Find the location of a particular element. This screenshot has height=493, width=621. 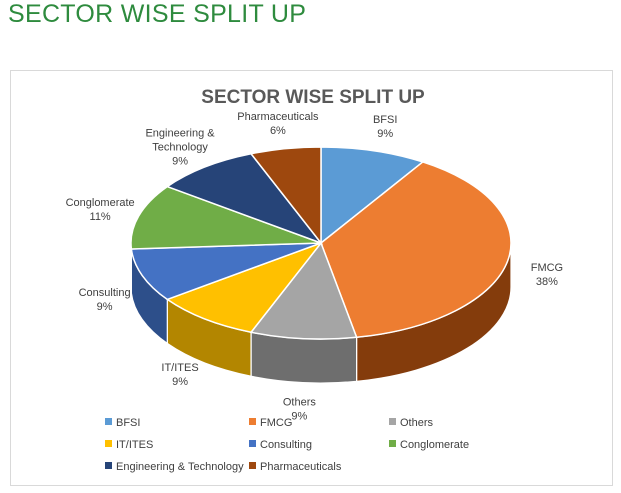

pie-slice-others is located at coordinates (303, 290).